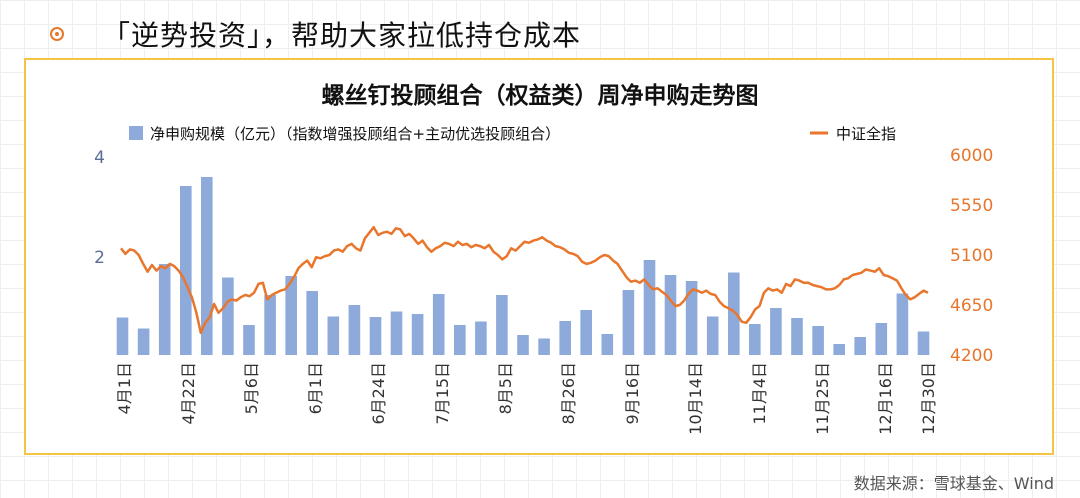 This screenshot has height=498, width=1080. I want to click on x-tick-label: 9月16日, so click(632, 393).